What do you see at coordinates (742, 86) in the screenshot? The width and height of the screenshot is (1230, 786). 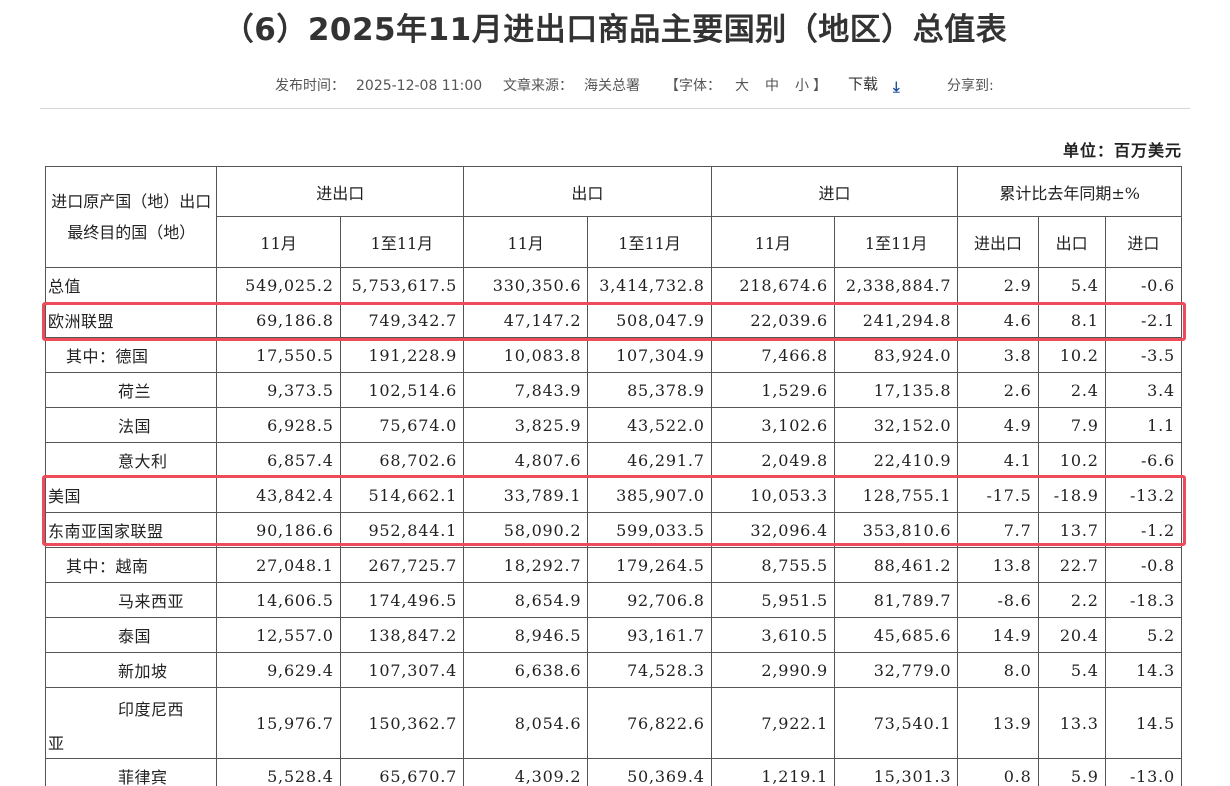 I see `font-large-button: 大` at bounding box center [742, 86].